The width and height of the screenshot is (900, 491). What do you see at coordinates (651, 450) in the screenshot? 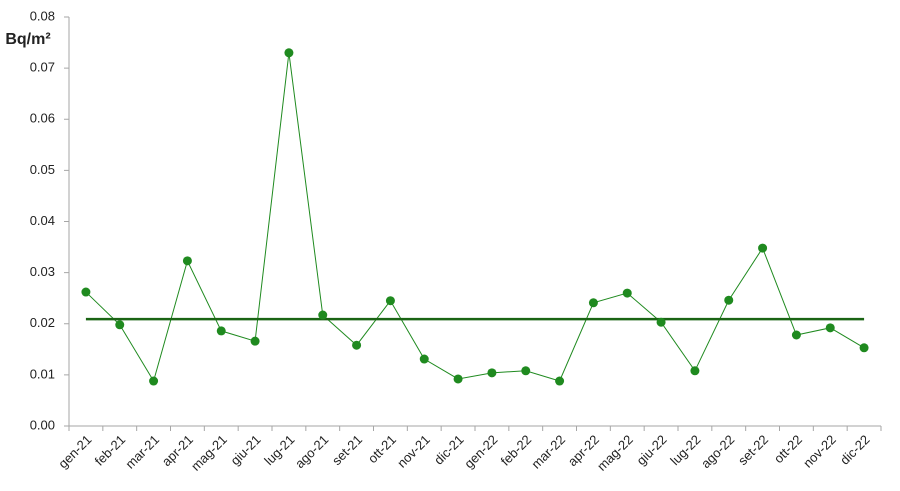
I see `x-tick-label: giu-22` at bounding box center [651, 450].